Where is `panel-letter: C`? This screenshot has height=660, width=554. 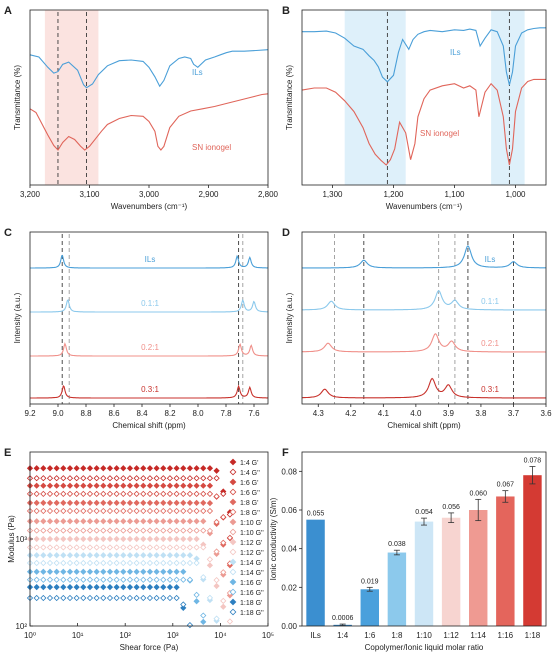 panel-letter: C is located at coordinates (8, 233).